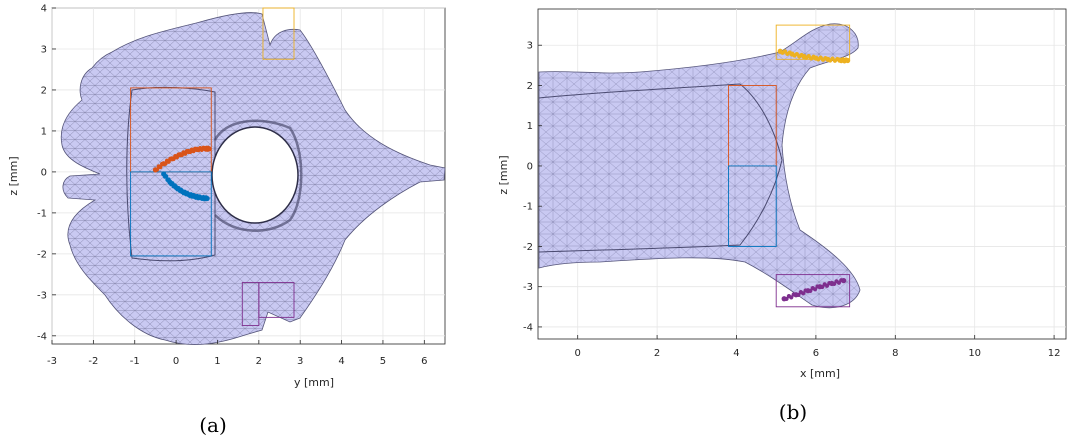 This screenshot has width=1071, height=444. I want to click on x-tick-label: -2, so click(93, 361).